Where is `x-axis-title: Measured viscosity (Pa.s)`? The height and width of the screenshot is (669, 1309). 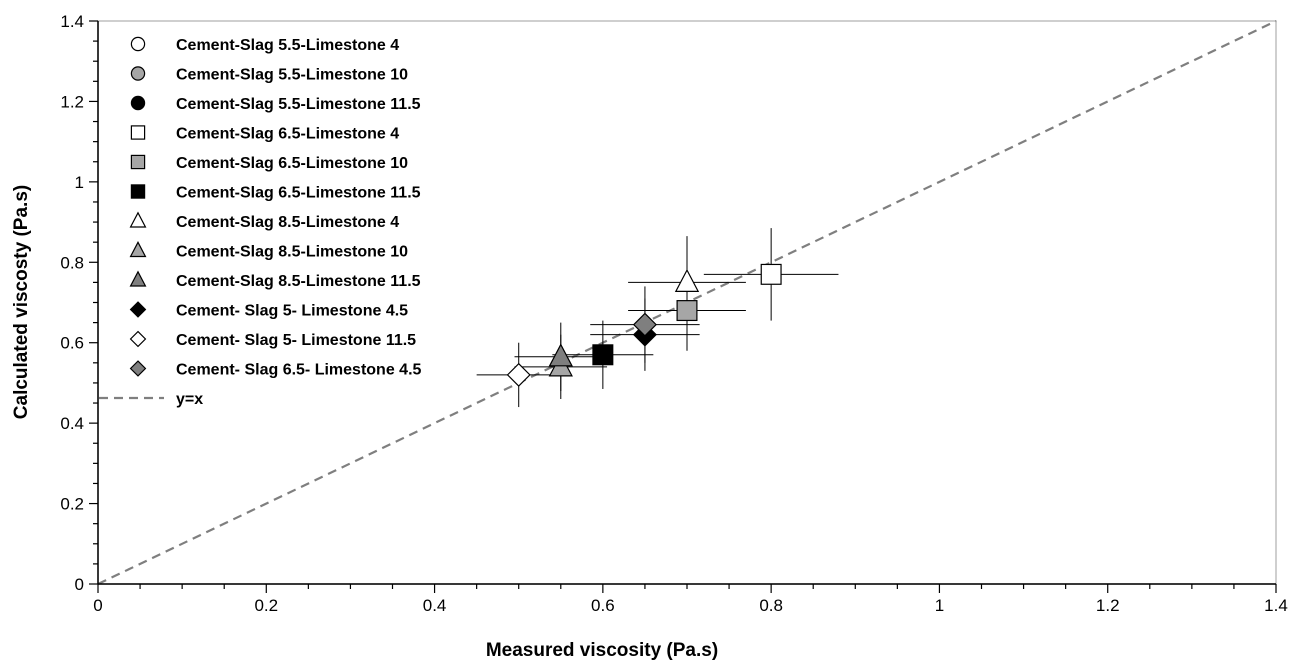
x-axis-title: Measured viscosity (Pa.s) is located at coordinates (602, 650).